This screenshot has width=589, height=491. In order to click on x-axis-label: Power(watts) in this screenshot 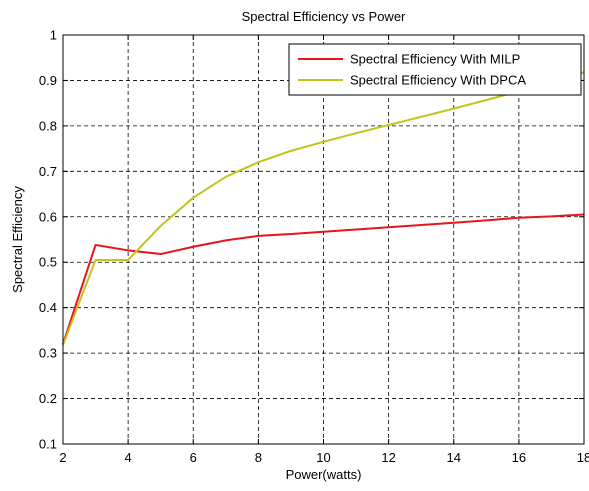, I will do `click(324, 474)`.